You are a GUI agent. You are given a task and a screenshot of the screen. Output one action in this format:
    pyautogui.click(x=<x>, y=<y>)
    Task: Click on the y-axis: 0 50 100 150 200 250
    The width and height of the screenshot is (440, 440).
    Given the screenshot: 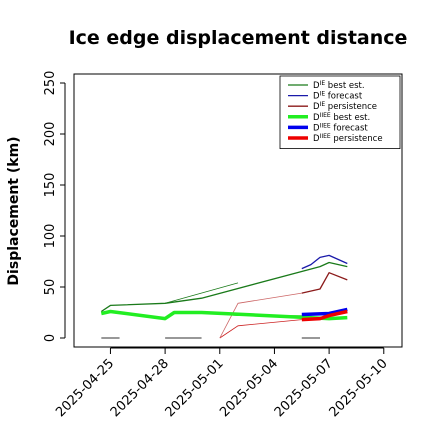 What is the action you would take?
    pyautogui.click(x=54, y=206)
    